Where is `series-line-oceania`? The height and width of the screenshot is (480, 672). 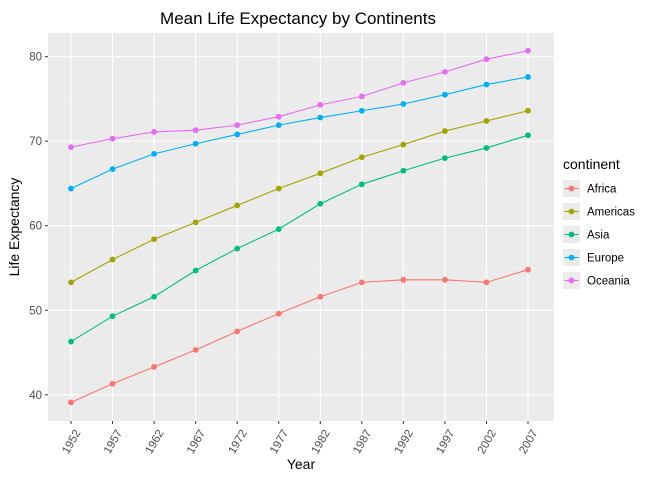 series-line-oceania is located at coordinates (299, 99).